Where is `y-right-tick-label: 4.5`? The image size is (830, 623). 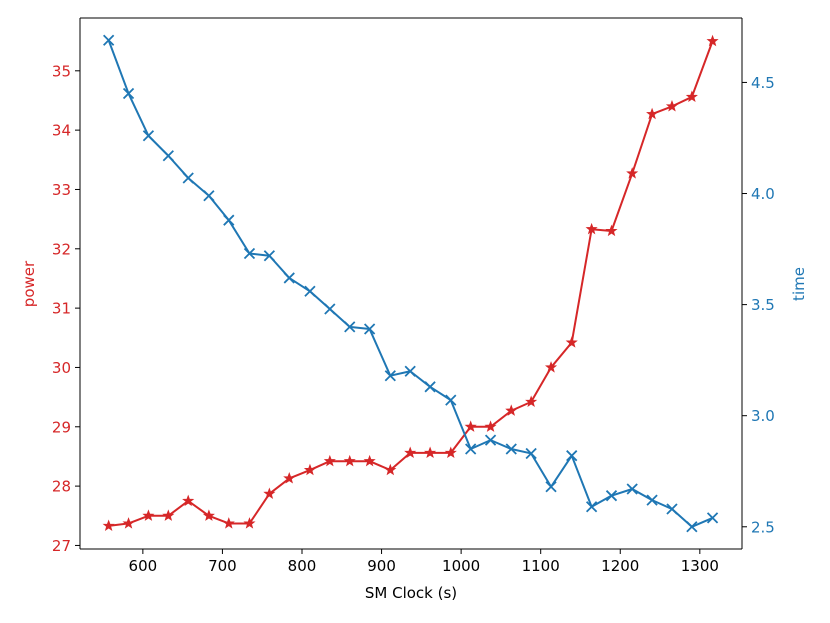
y-right-tick-label: 4.5 is located at coordinates (763, 83).